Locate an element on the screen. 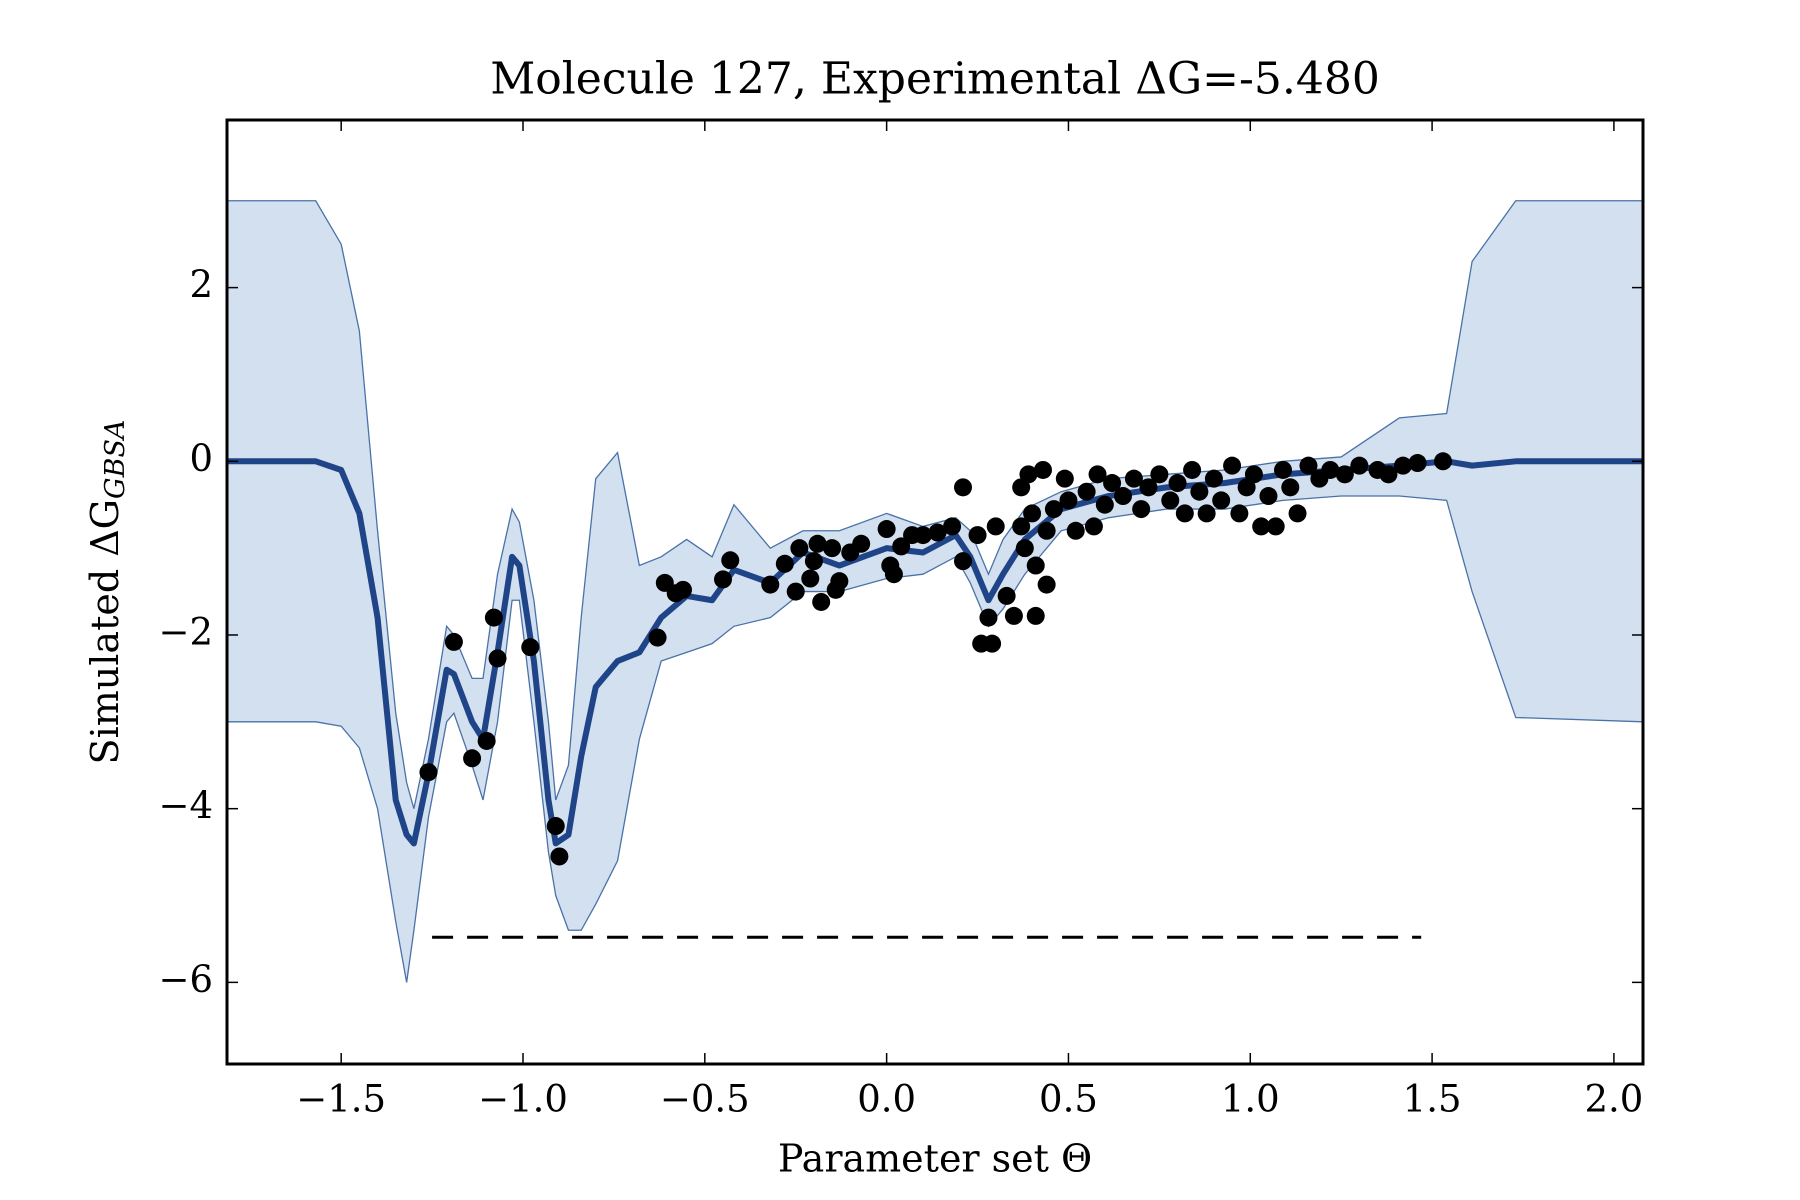 The width and height of the screenshot is (1800, 1200). y-tick-label: 0 is located at coordinates (201, 458).